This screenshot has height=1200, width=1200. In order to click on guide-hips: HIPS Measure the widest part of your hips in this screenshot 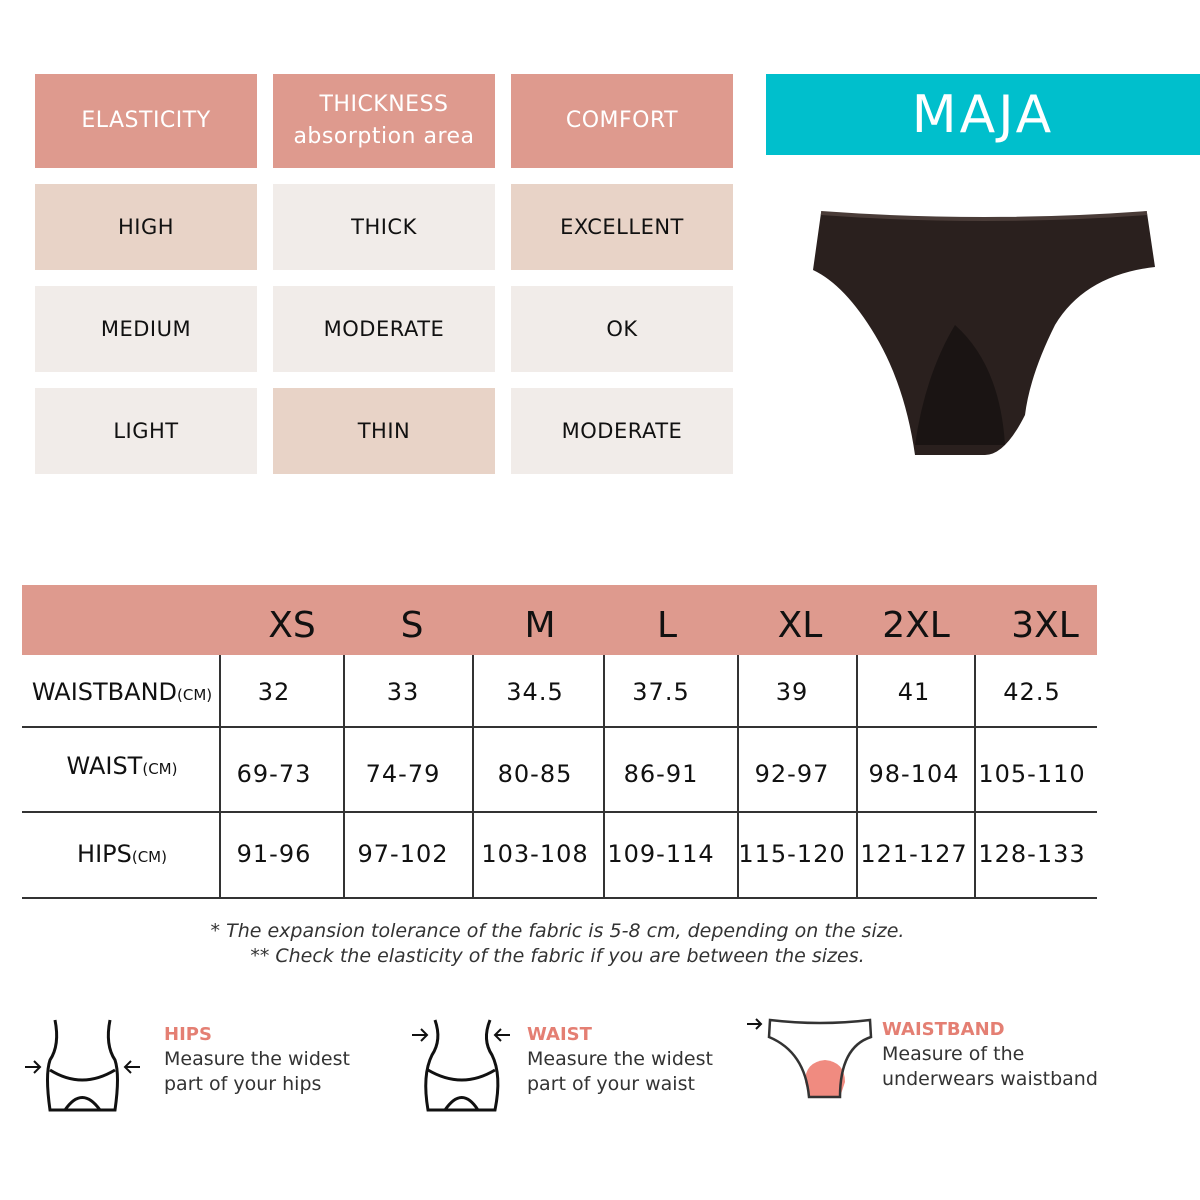, I will do `click(257, 1059)`.